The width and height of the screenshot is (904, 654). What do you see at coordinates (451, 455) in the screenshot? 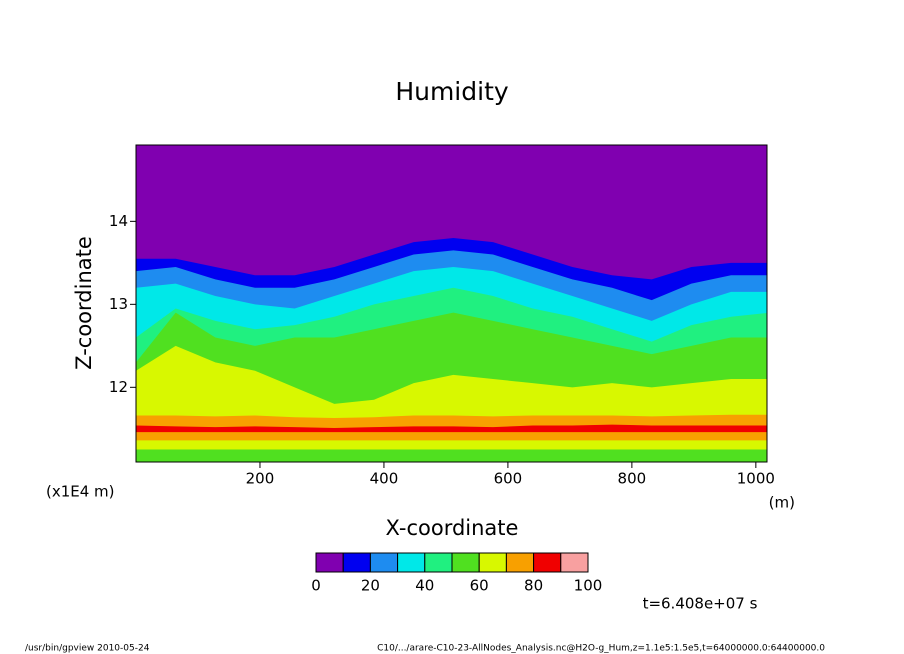
I see `contour-band` at bounding box center [451, 455].